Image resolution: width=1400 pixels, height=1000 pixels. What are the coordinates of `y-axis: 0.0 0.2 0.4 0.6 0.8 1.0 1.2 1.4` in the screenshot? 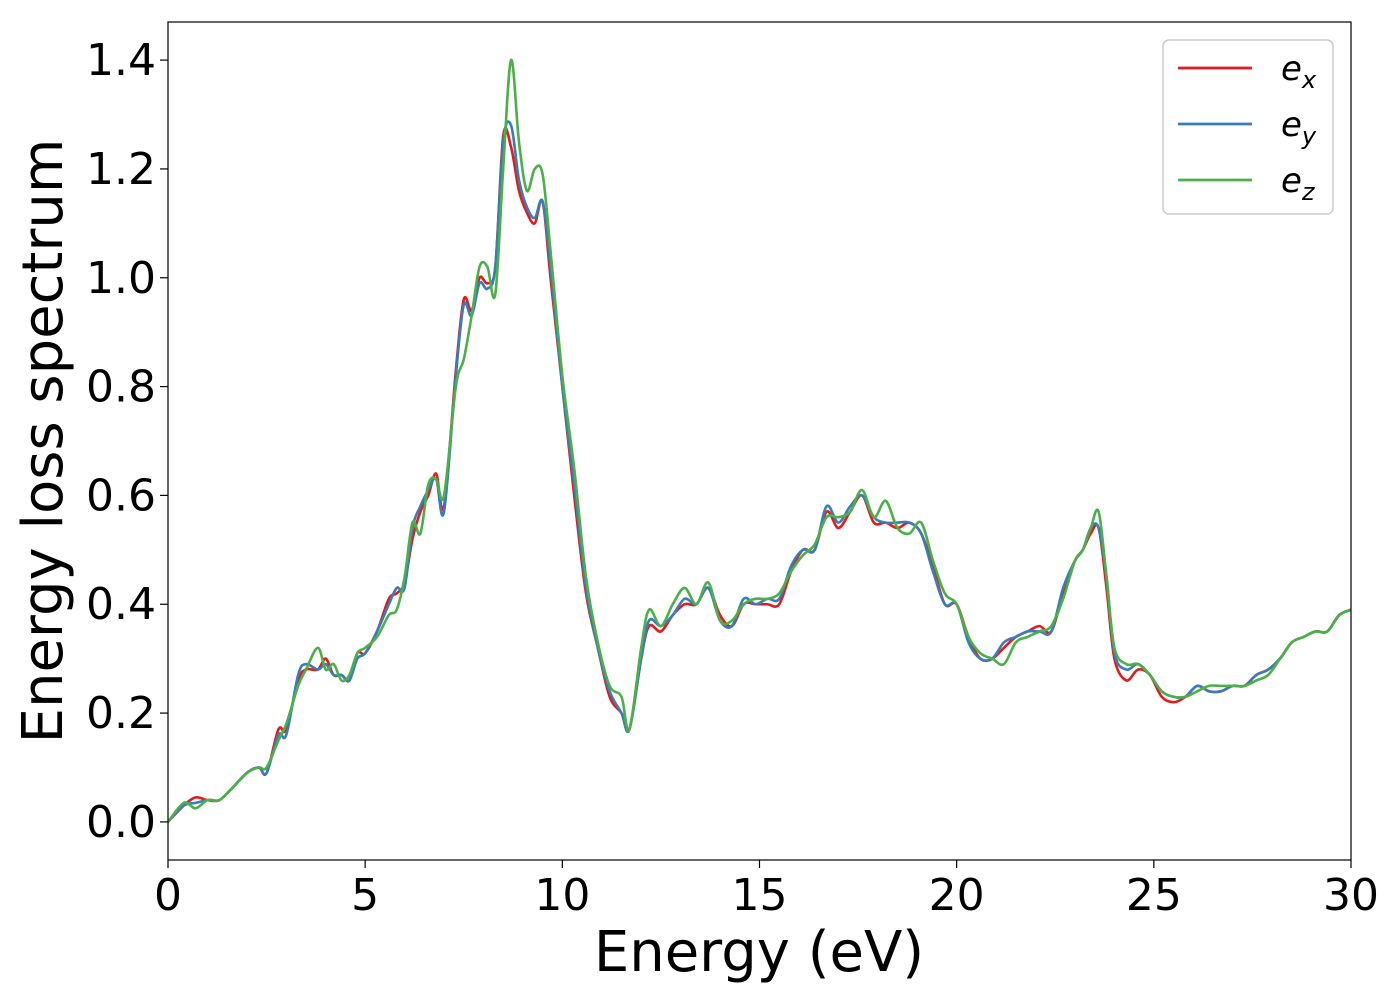 It's located at (127, 441).